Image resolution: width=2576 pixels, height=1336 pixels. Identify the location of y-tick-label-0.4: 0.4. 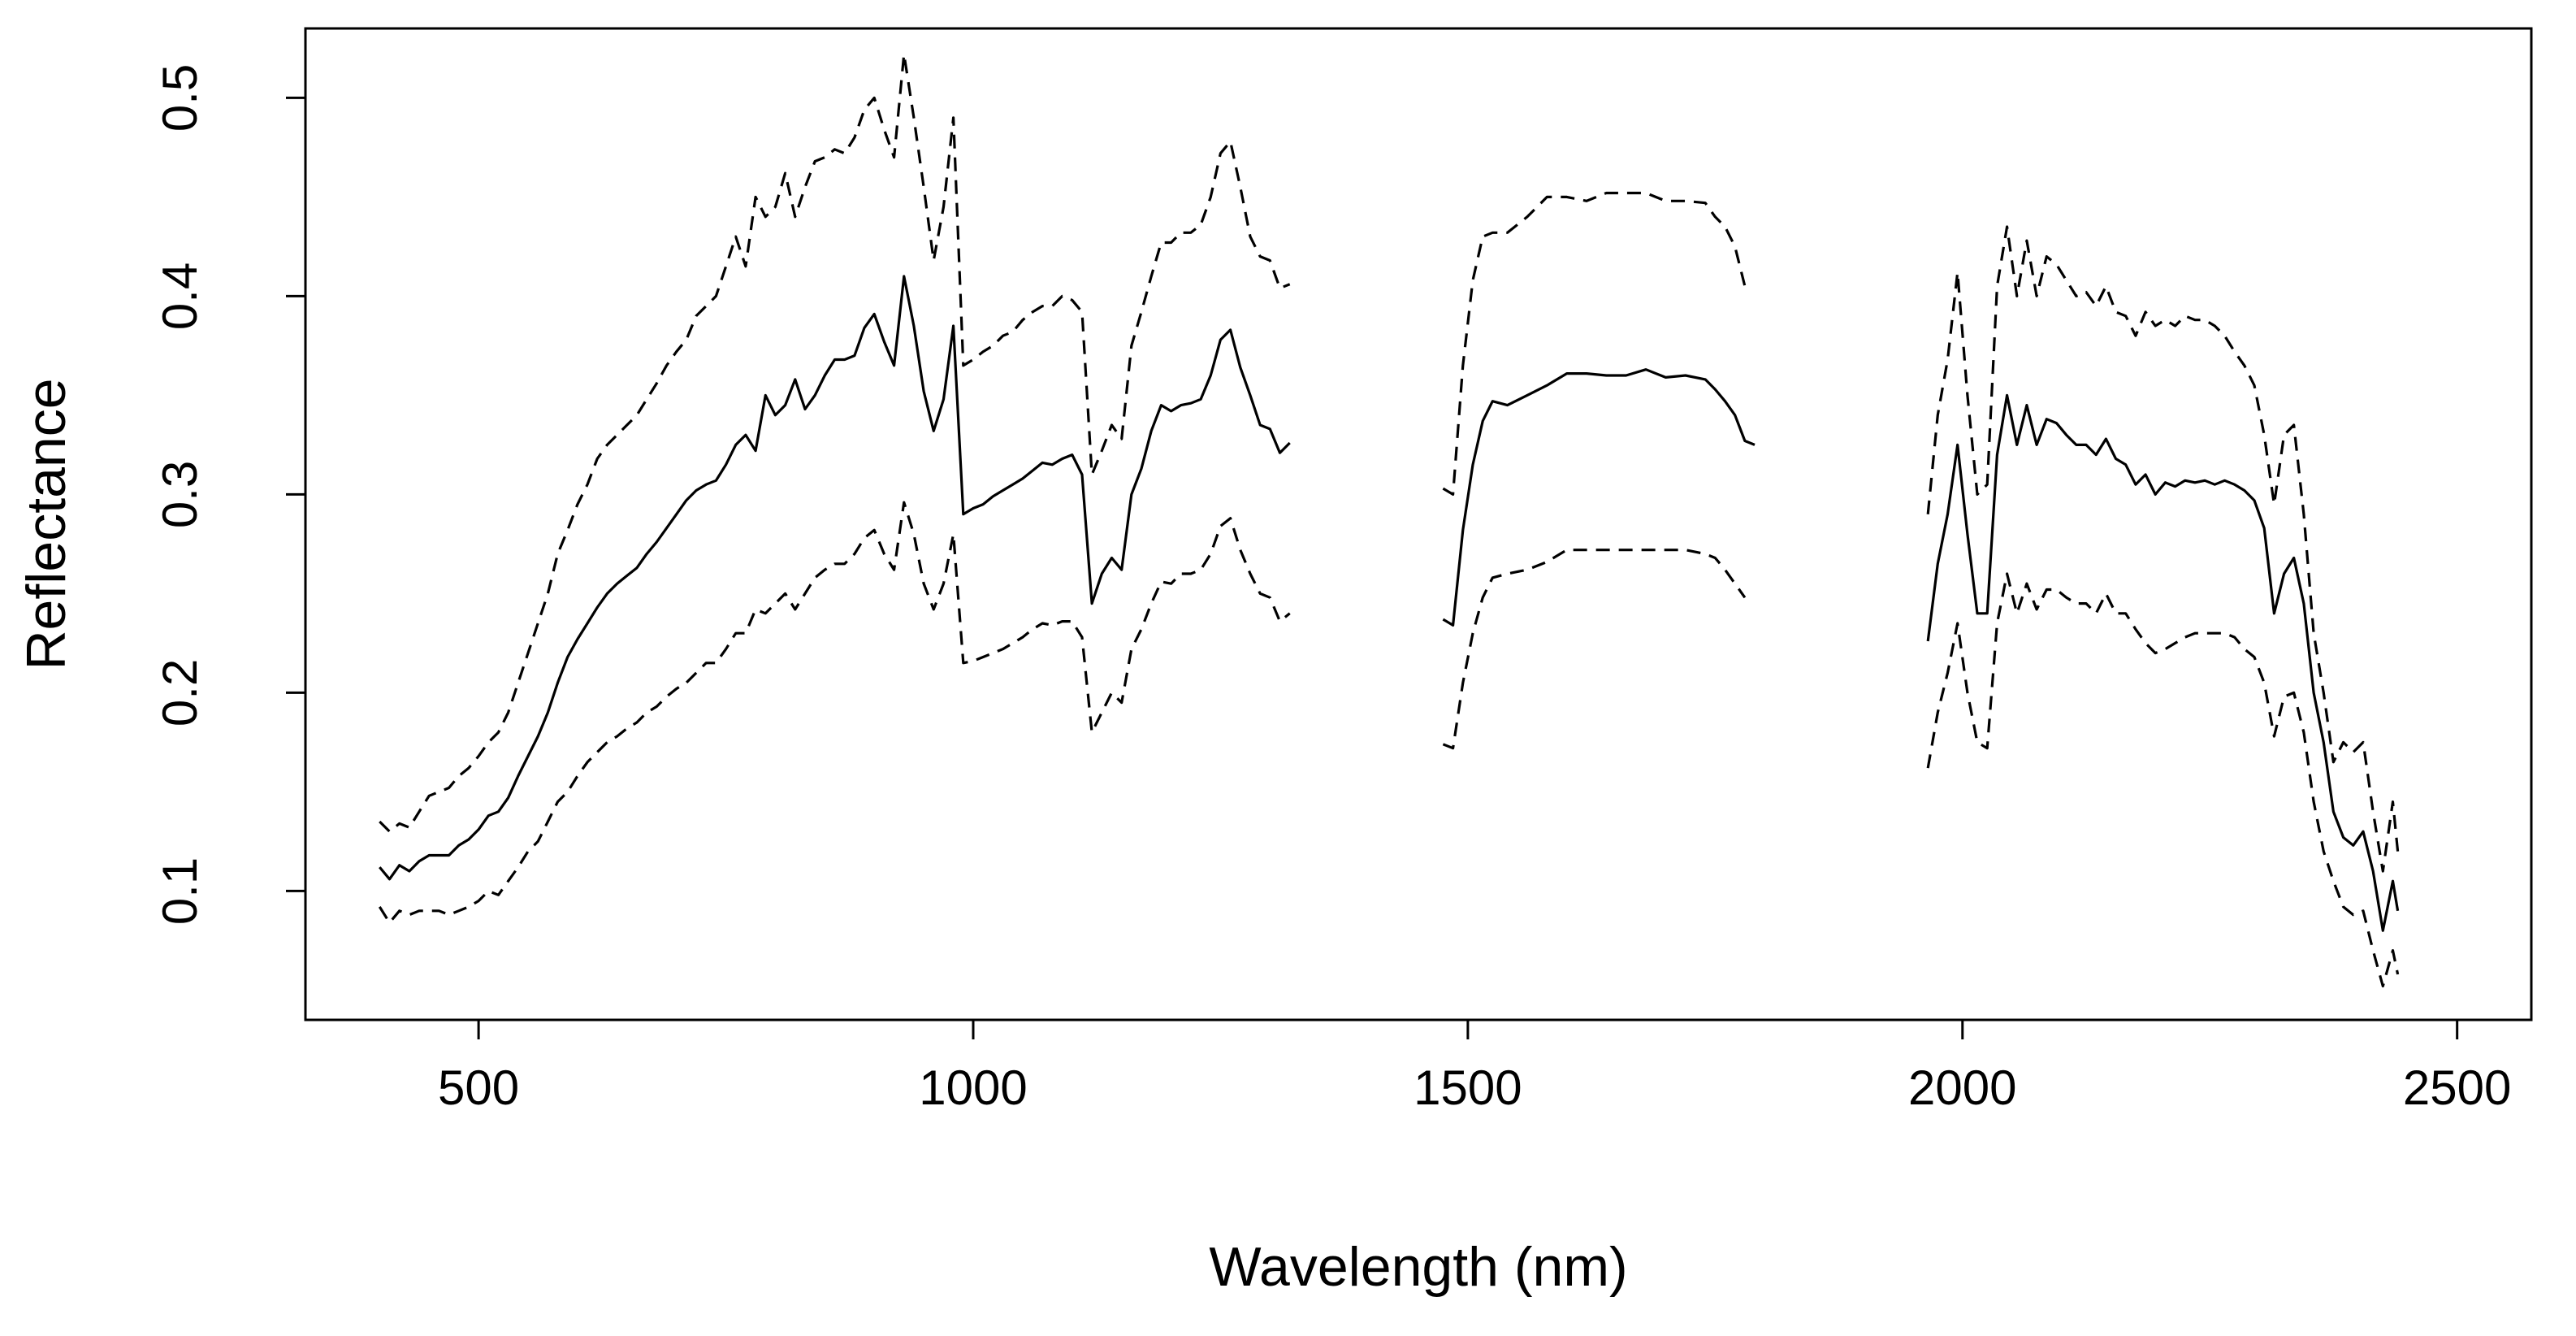
(180, 296).